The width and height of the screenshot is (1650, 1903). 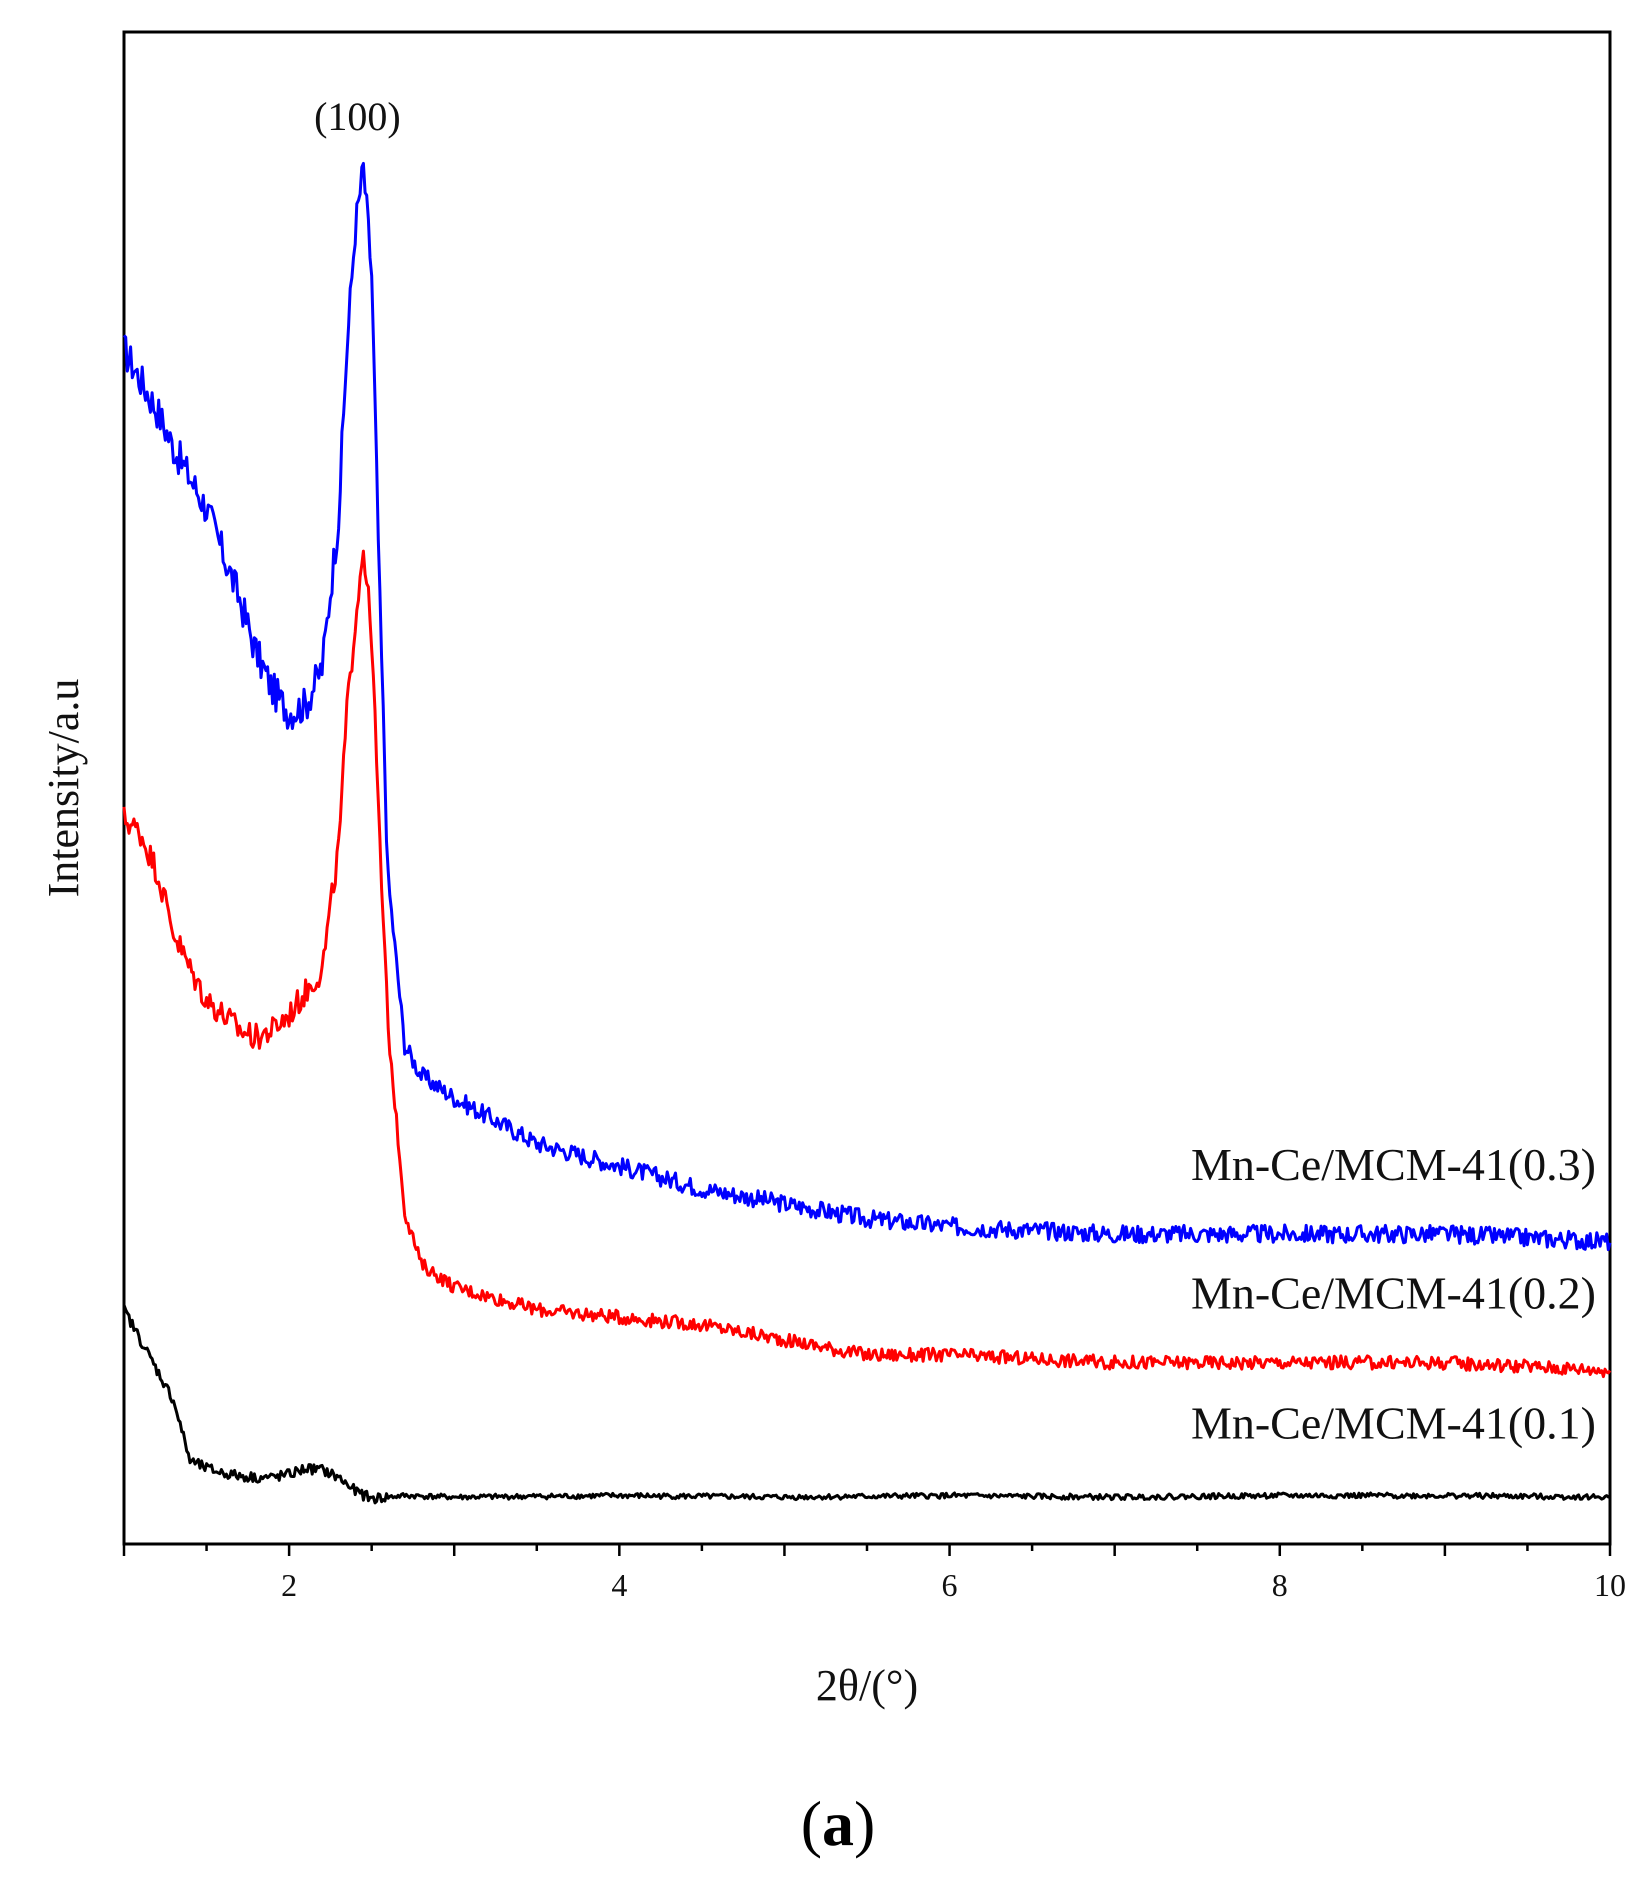 I want to click on x-tick-label: 6, so click(x=950, y=1585).